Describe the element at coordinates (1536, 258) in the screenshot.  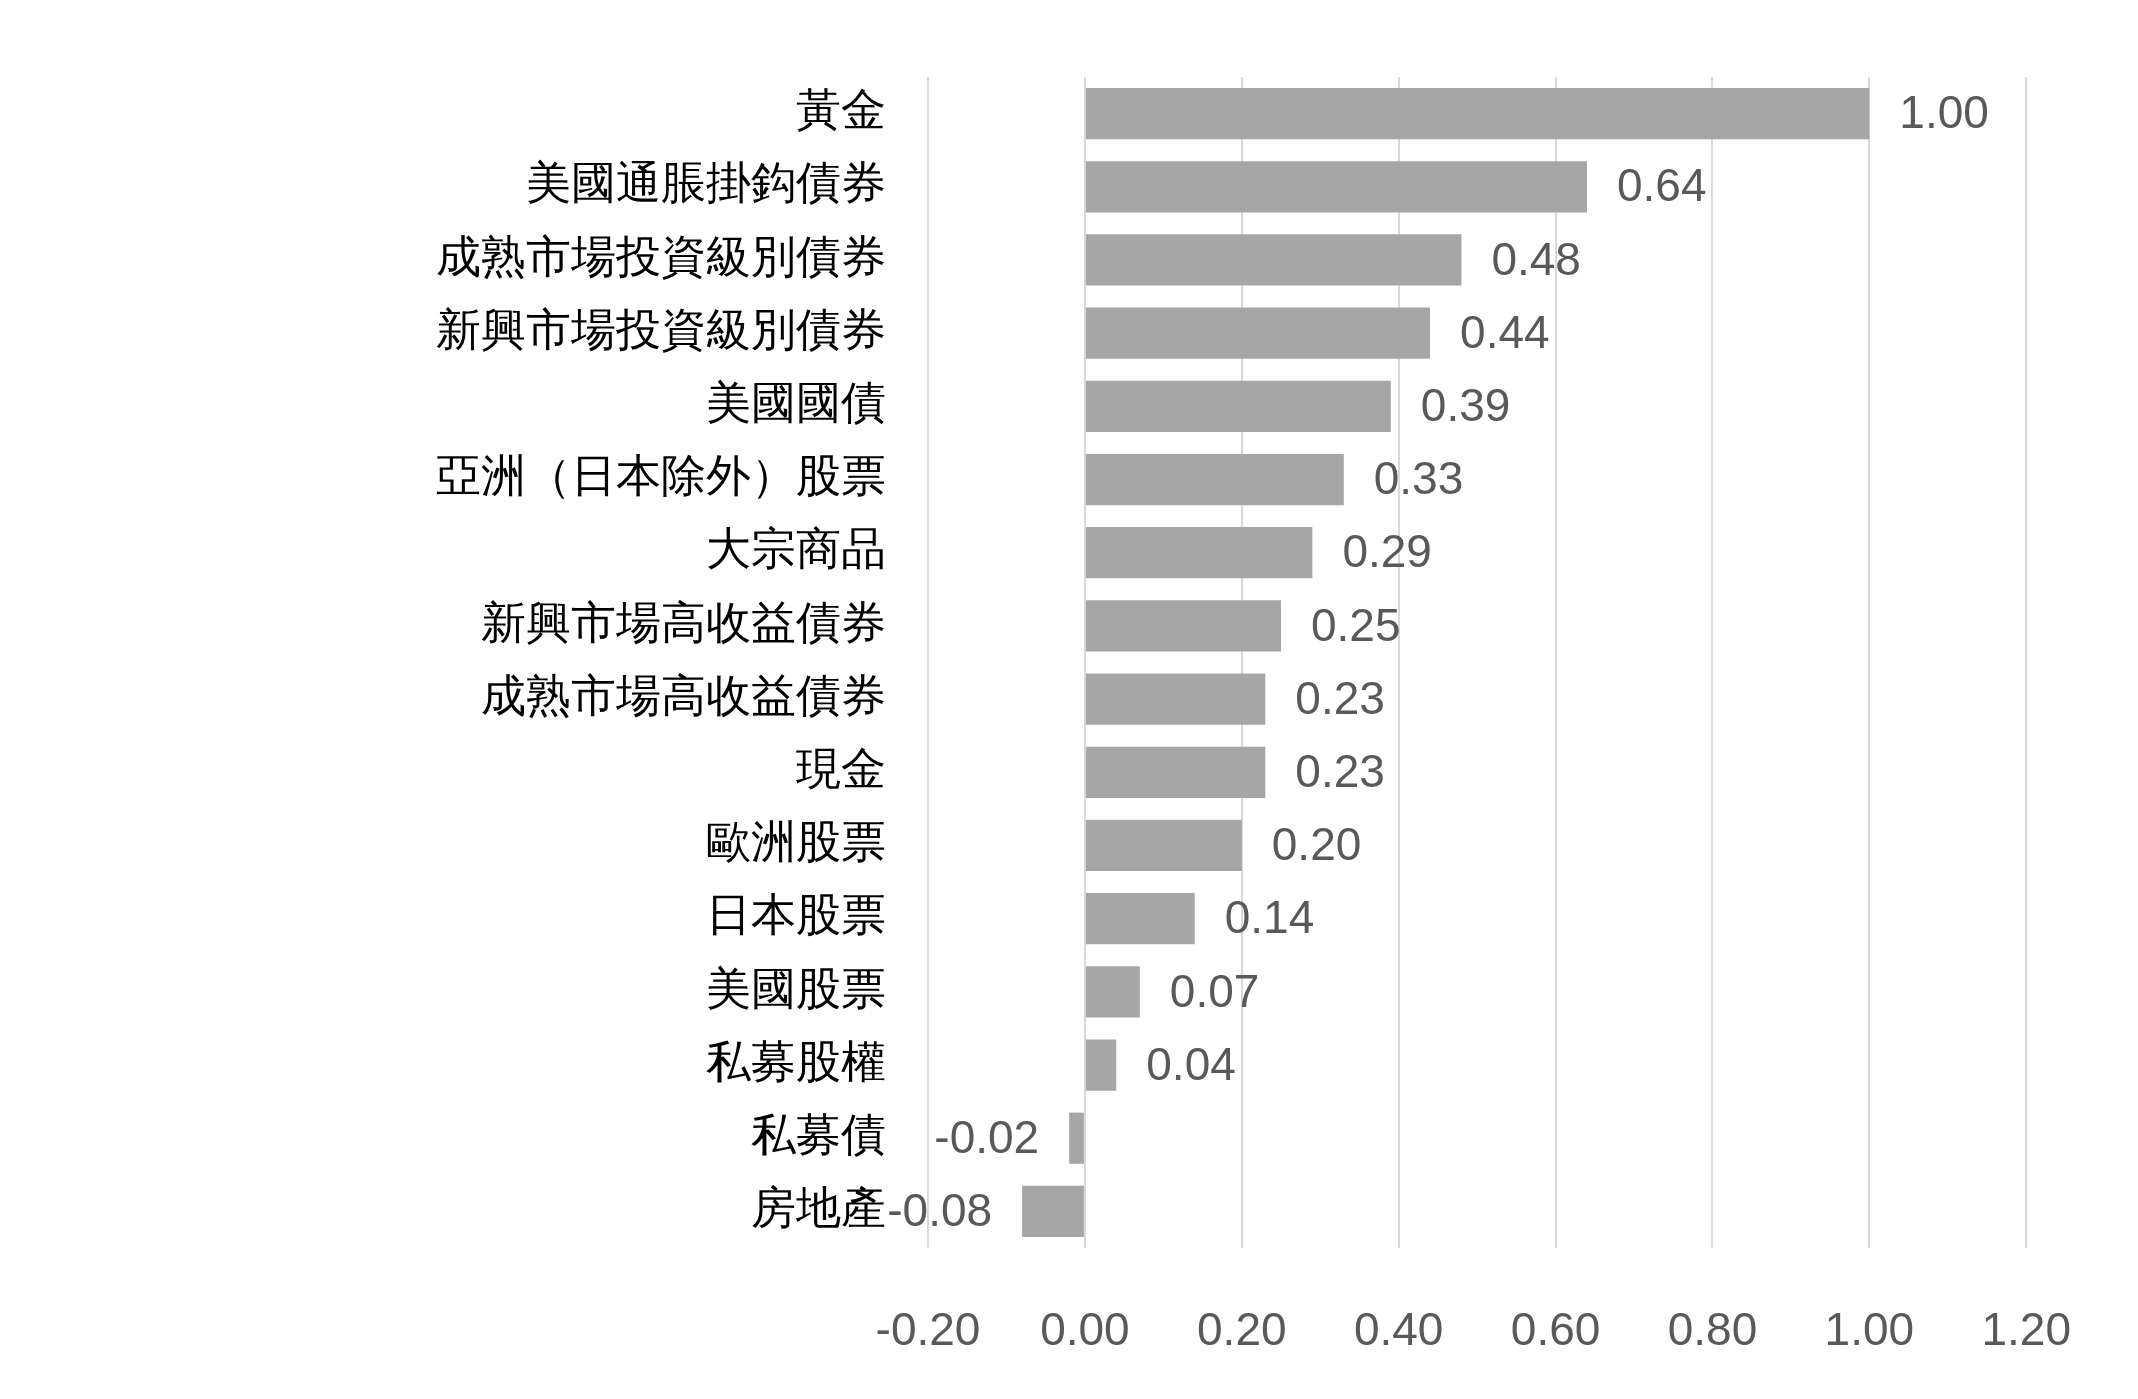
I see `data-label: 0.48` at that location.